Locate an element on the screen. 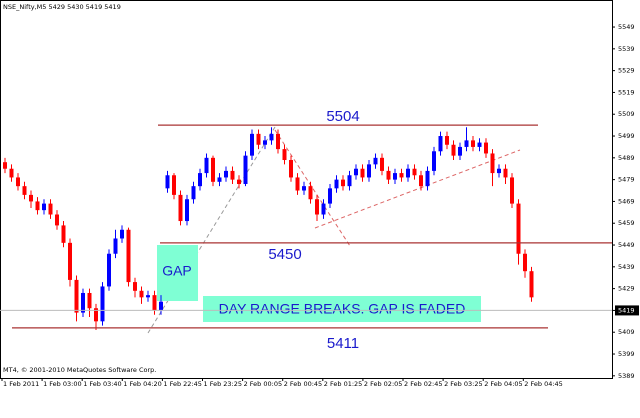  gap-label: GAP is located at coordinates (177, 271).